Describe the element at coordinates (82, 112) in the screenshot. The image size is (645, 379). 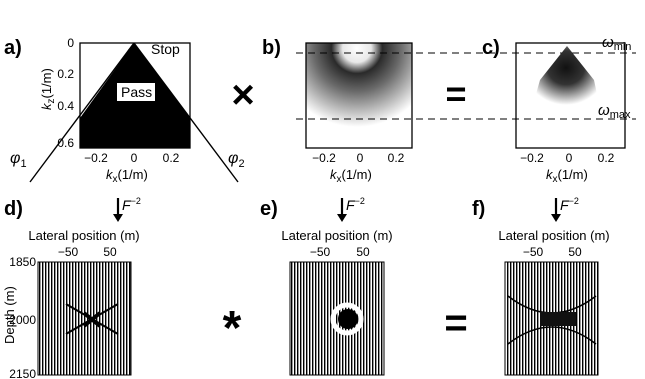
I see `phi1-line` at that location.